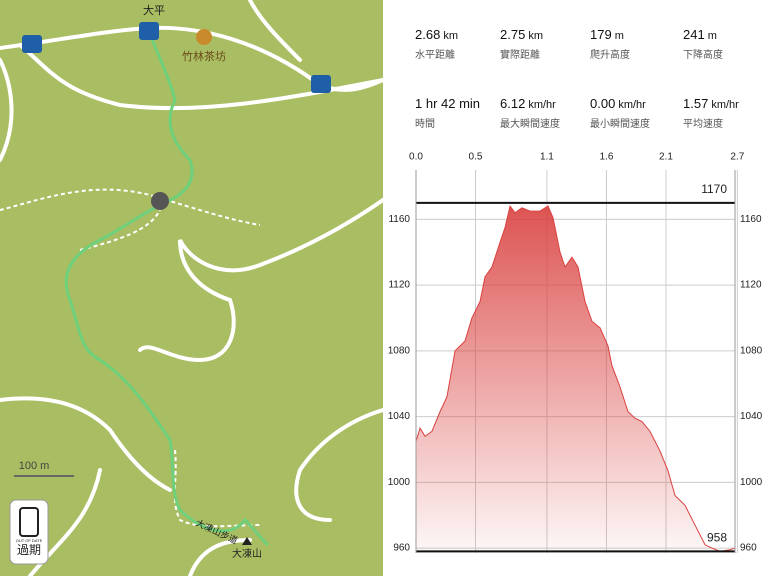 This screenshot has height=576, width=768. What do you see at coordinates (513, 34) in the screenshot?
I see `stat-value: 2.75` at bounding box center [513, 34].